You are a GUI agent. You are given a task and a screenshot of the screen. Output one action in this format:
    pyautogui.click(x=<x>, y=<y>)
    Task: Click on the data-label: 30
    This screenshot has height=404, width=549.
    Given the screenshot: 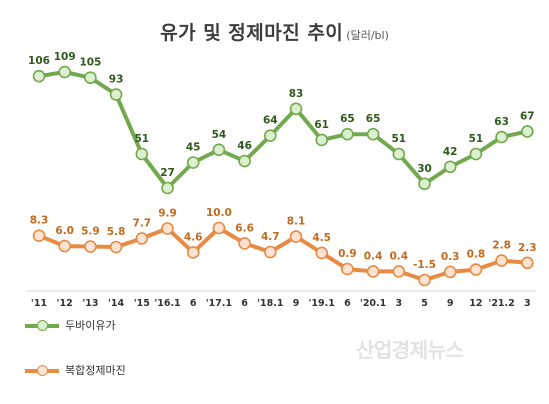 What is the action you would take?
    pyautogui.click(x=424, y=169)
    